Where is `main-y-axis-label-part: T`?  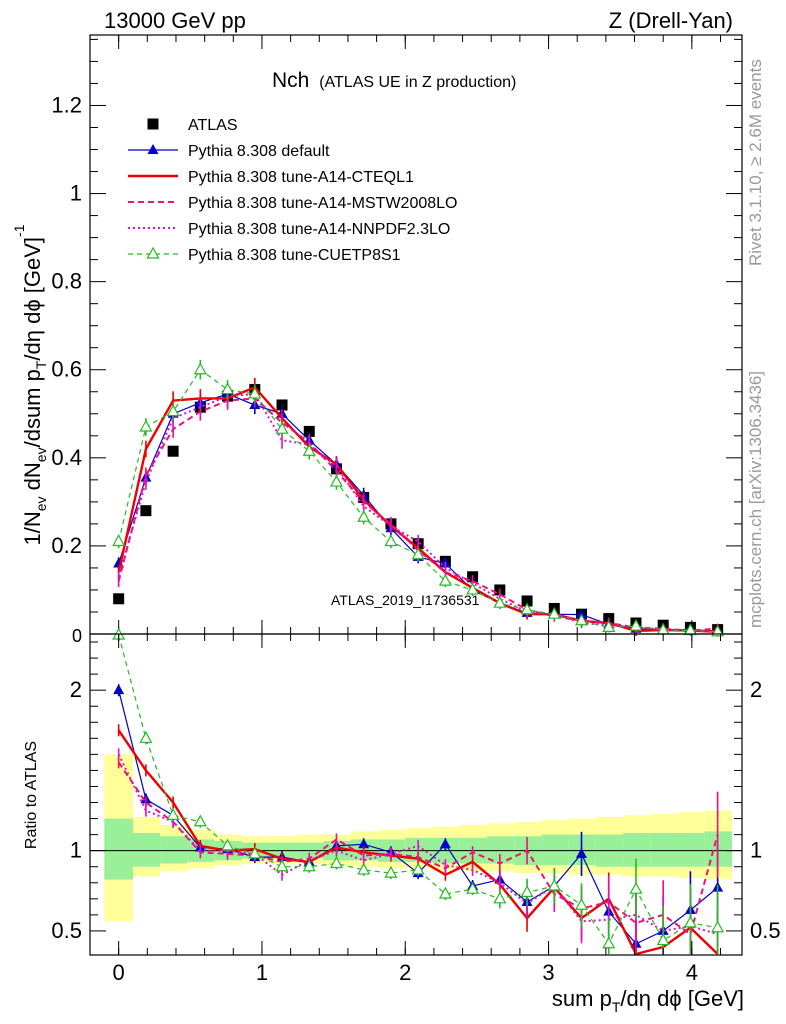 main-y-axis-label-part: T is located at coordinates (41, 364).